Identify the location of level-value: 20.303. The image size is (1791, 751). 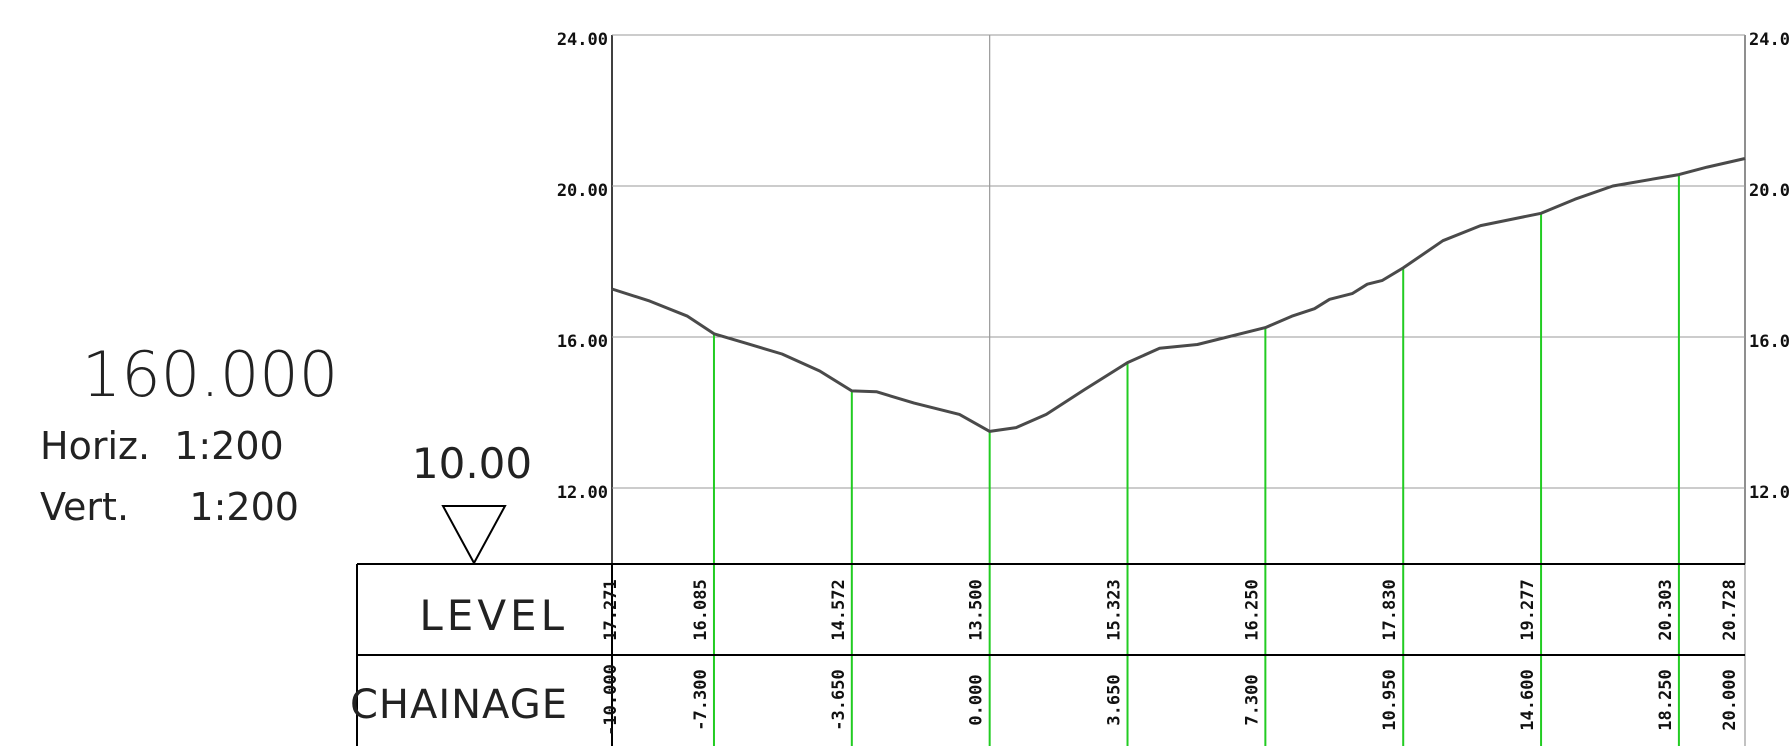
(1666, 609).